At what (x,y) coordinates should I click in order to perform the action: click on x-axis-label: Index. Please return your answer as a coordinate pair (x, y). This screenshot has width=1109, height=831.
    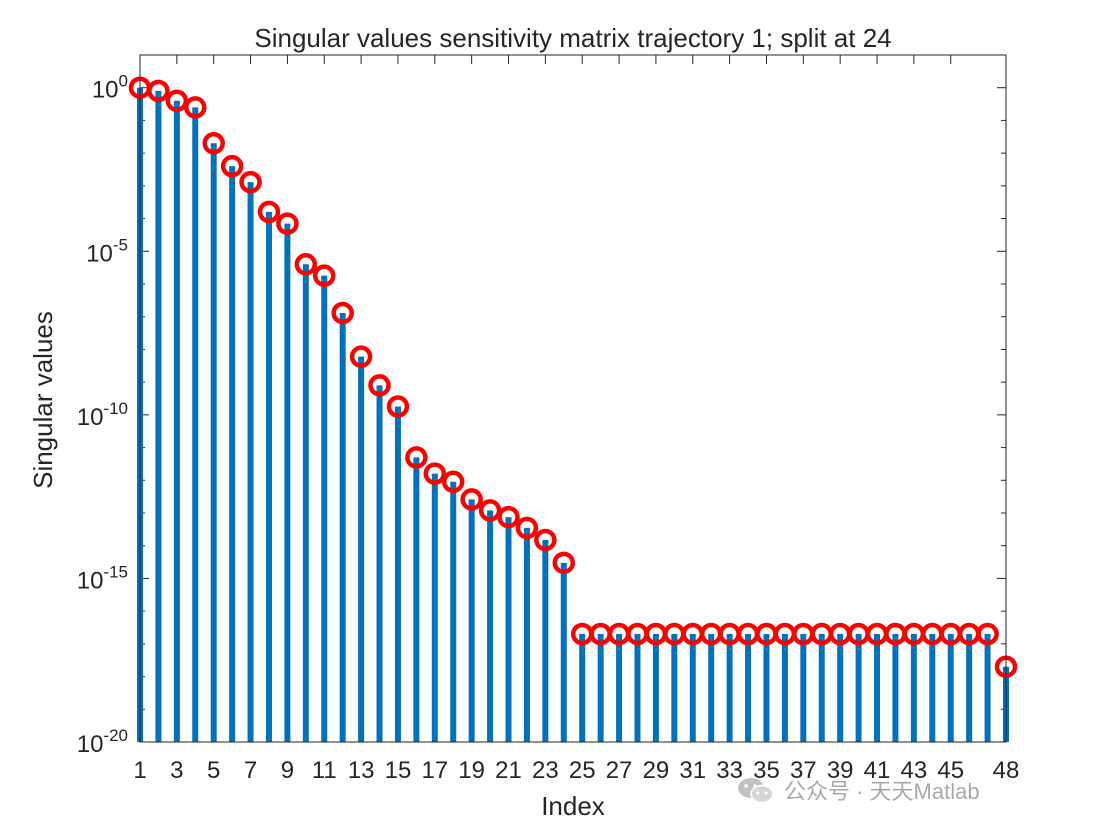
    Looking at the image, I should click on (573, 806).